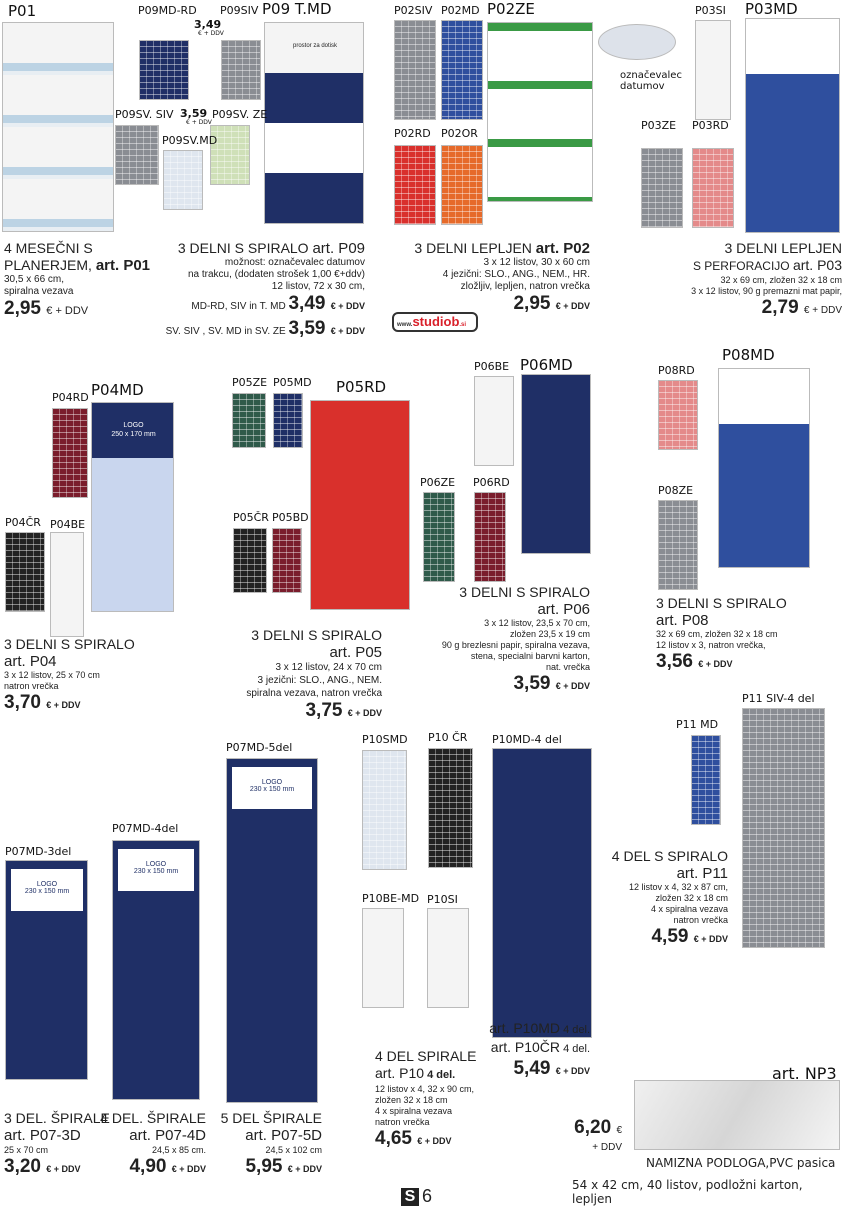 The image size is (844, 1207). I want to click on product-image-p05md, so click(288, 420).